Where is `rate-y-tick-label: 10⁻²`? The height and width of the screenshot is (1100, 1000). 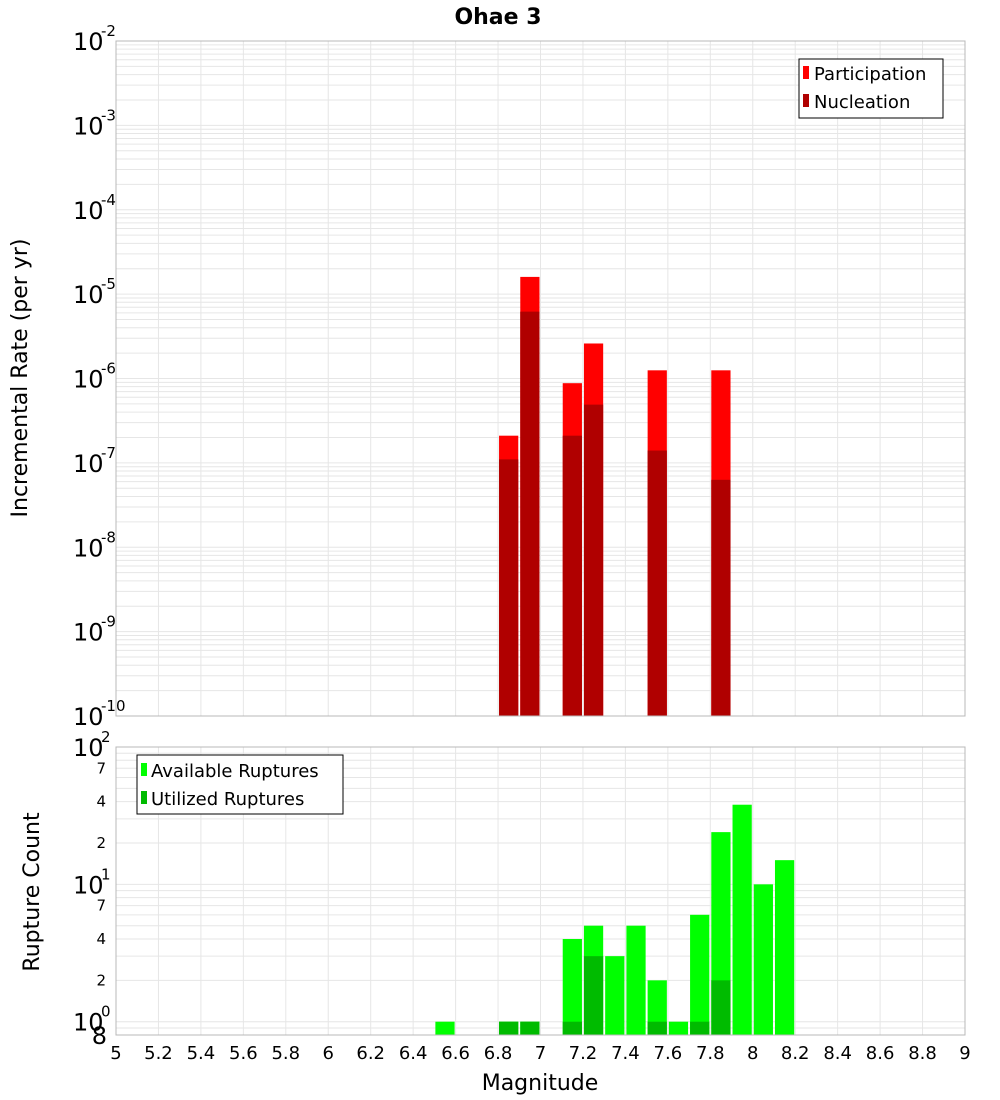
rate-y-tick-label: 10⁻² is located at coordinates (94, 39).